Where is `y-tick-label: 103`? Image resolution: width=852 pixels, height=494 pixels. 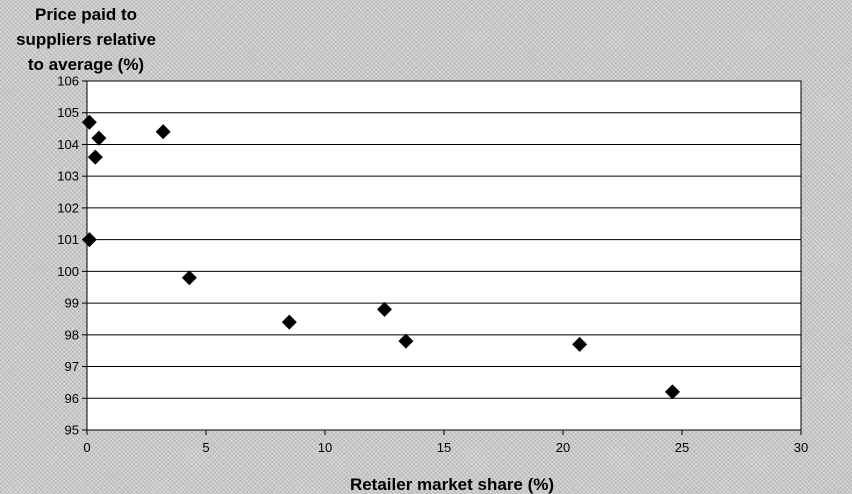 y-tick-label: 103 is located at coordinates (68, 176).